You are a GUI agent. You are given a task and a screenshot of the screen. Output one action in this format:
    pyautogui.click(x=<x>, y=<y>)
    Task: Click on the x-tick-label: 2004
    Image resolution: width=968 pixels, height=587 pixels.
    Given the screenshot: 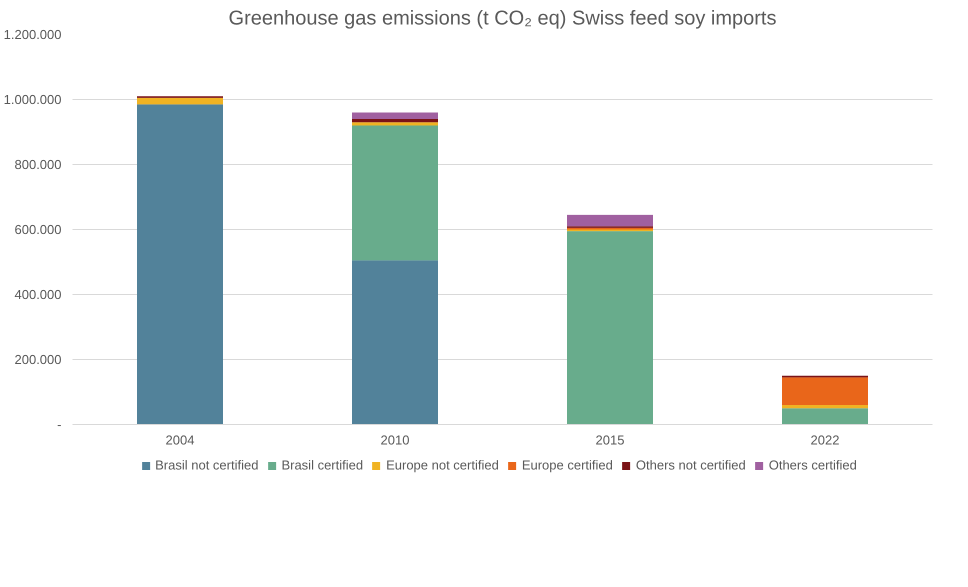 What is the action you would take?
    pyautogui.click(x=180, y=440)
    